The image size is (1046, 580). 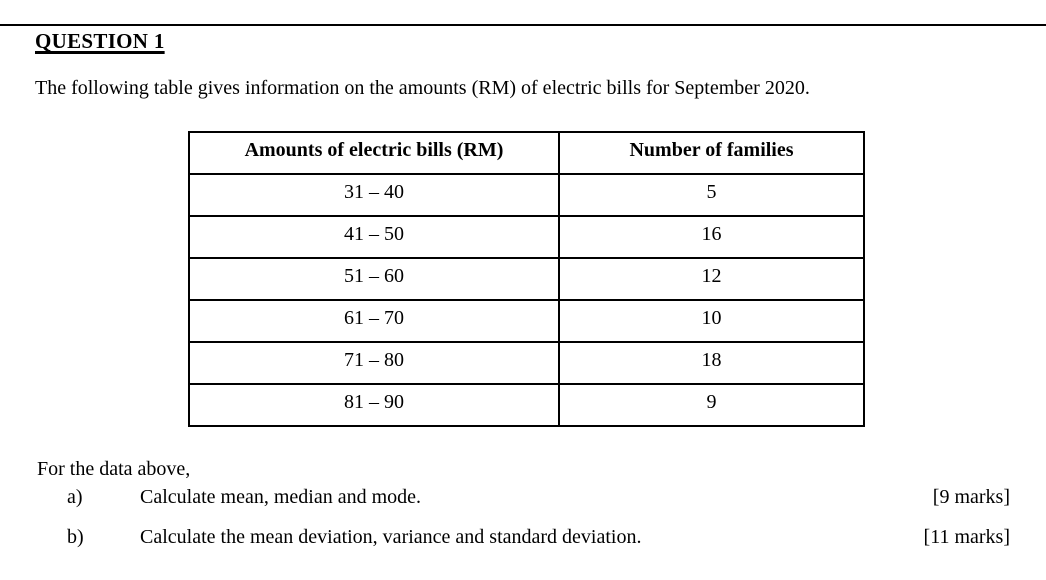 What do you see at coordinates (711, 279) in the screenshot?
I see `families-count-cell: 12` at bounding box center [711, 279].